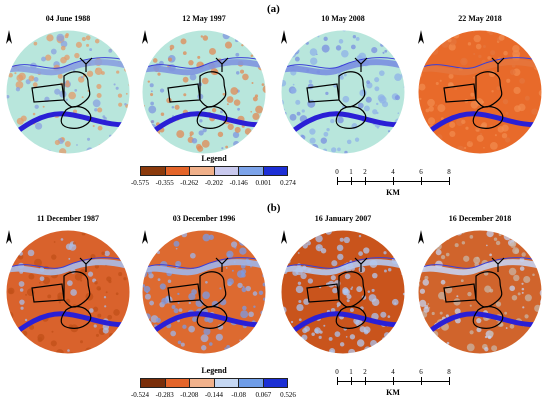 This screenshot has height=409, width=550. I want to click on upper-channel, so click(343, 67).